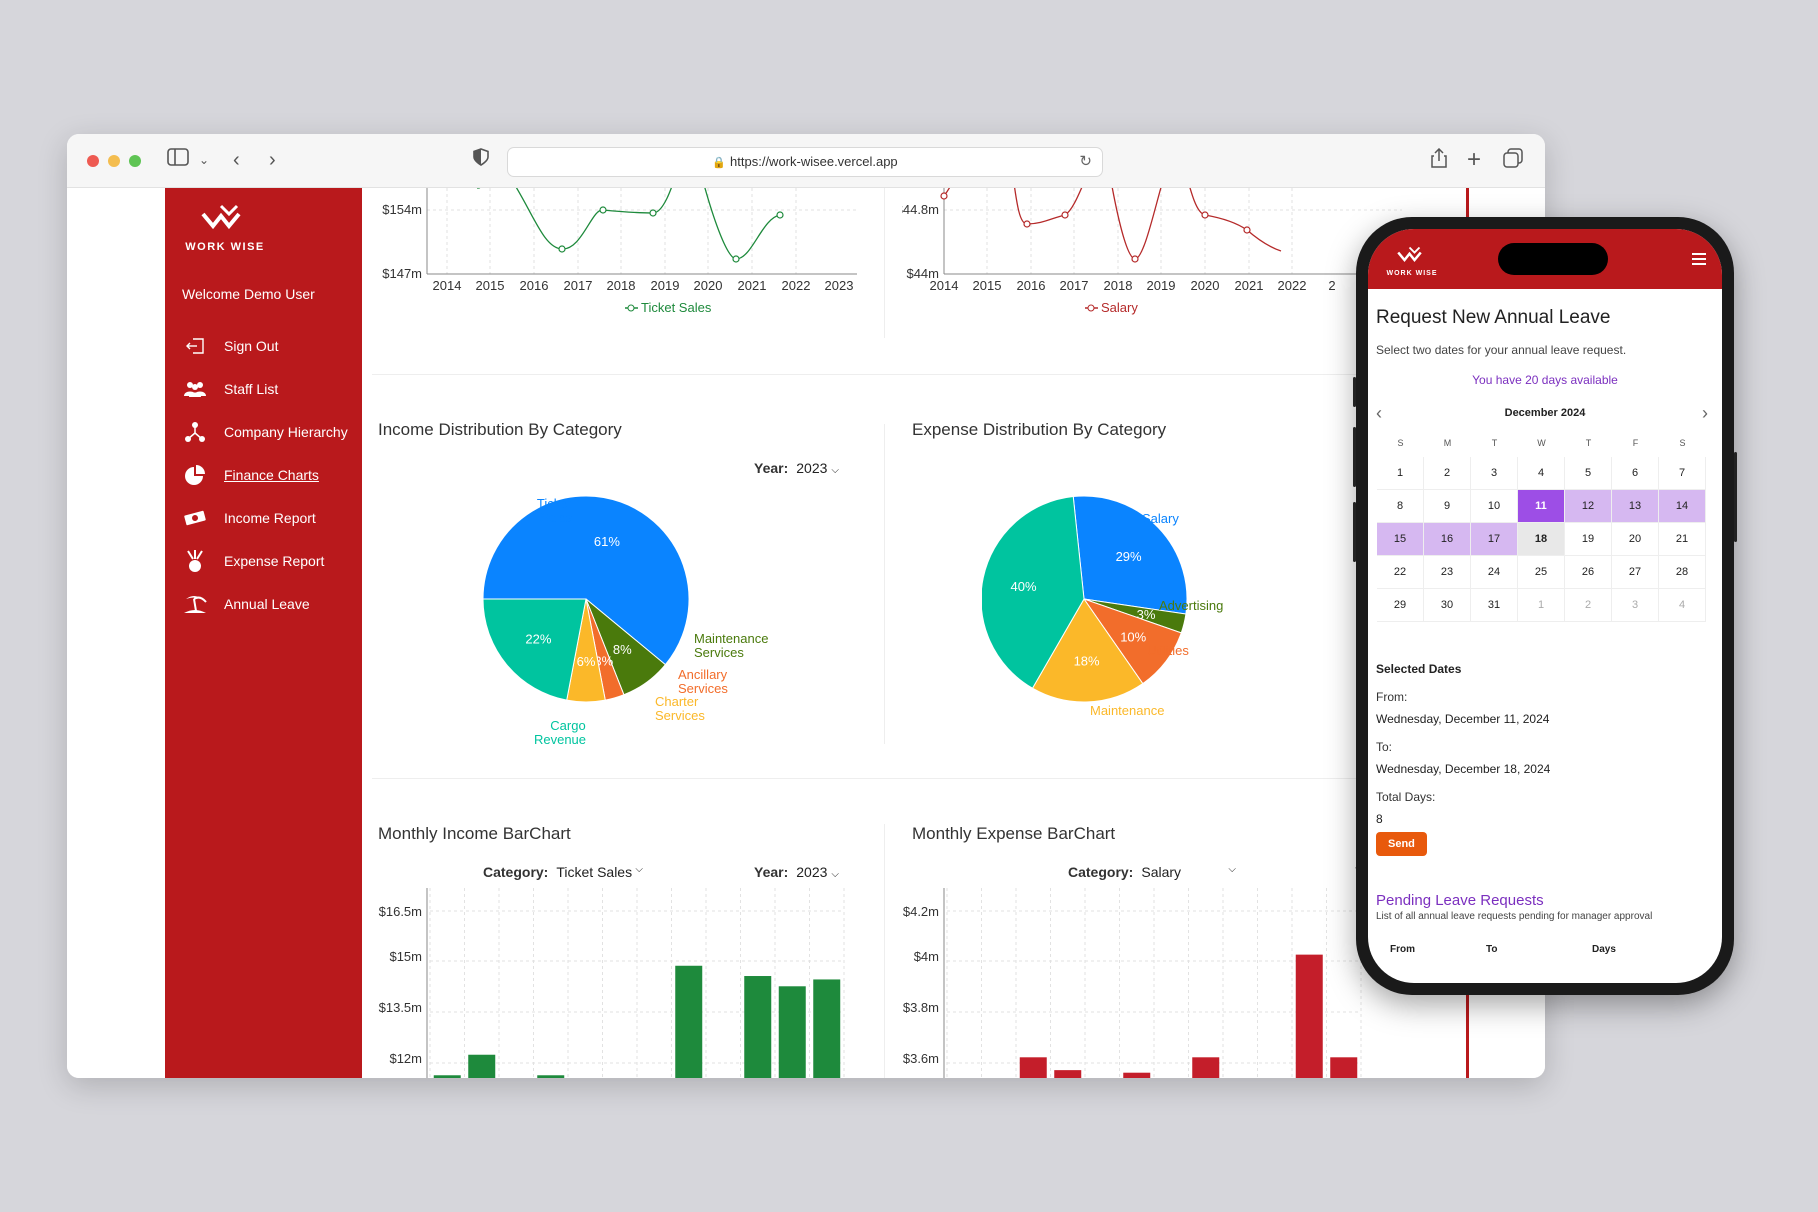 The width and height of the screenshot is (1818, 1212). Describe the element at coordinates (135, 161) in the screenshot. I see `maximize-window-button` at that location.